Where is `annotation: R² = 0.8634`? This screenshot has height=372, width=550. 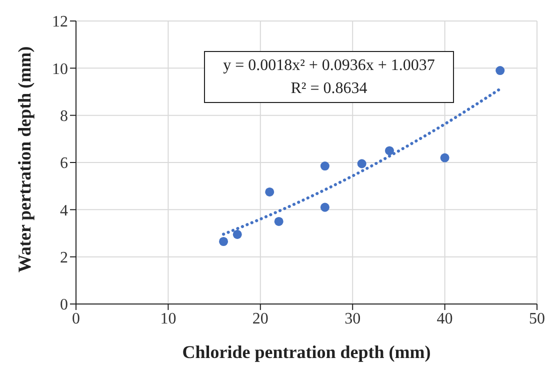 annotation: R² = 0.8634 is located at coordinates (329, 89).